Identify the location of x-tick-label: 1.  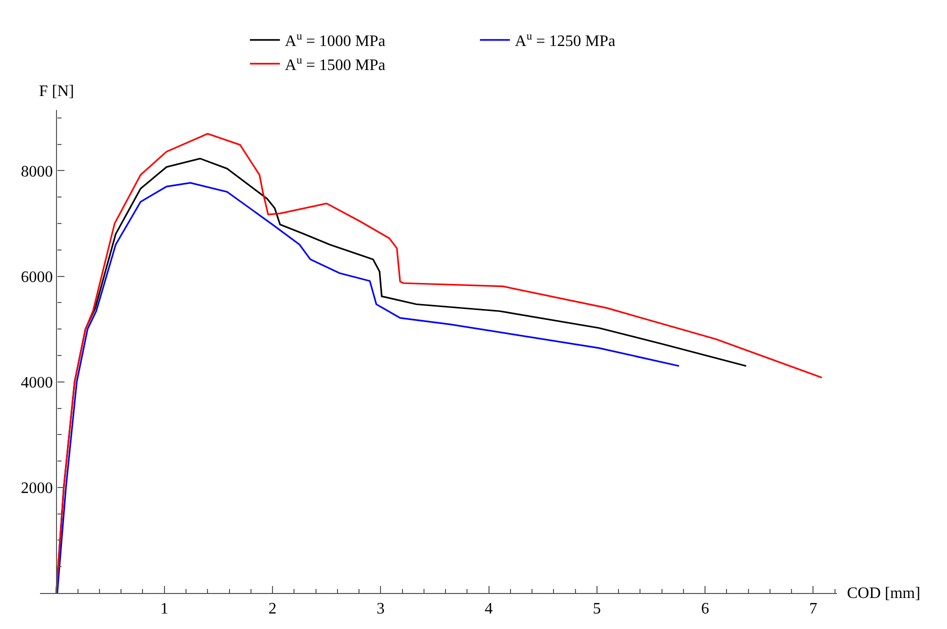
(164, 609).